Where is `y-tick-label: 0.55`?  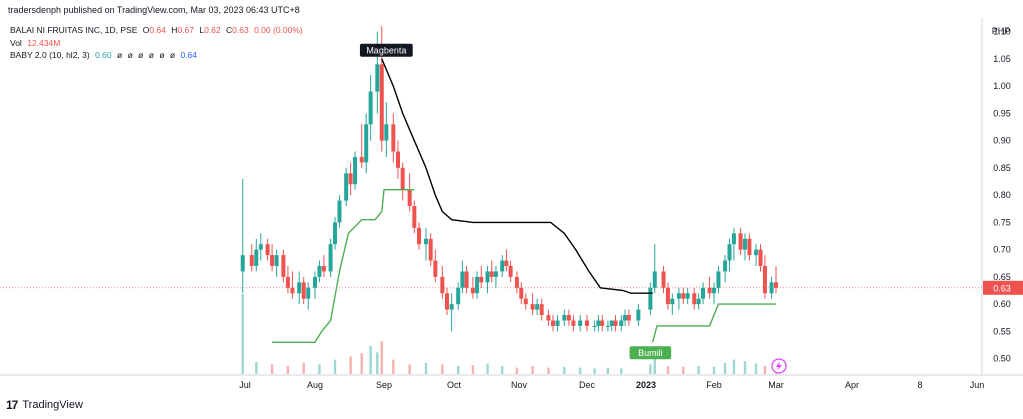 y-tick-label: 0.55 is located at coordinates (1002, 331).